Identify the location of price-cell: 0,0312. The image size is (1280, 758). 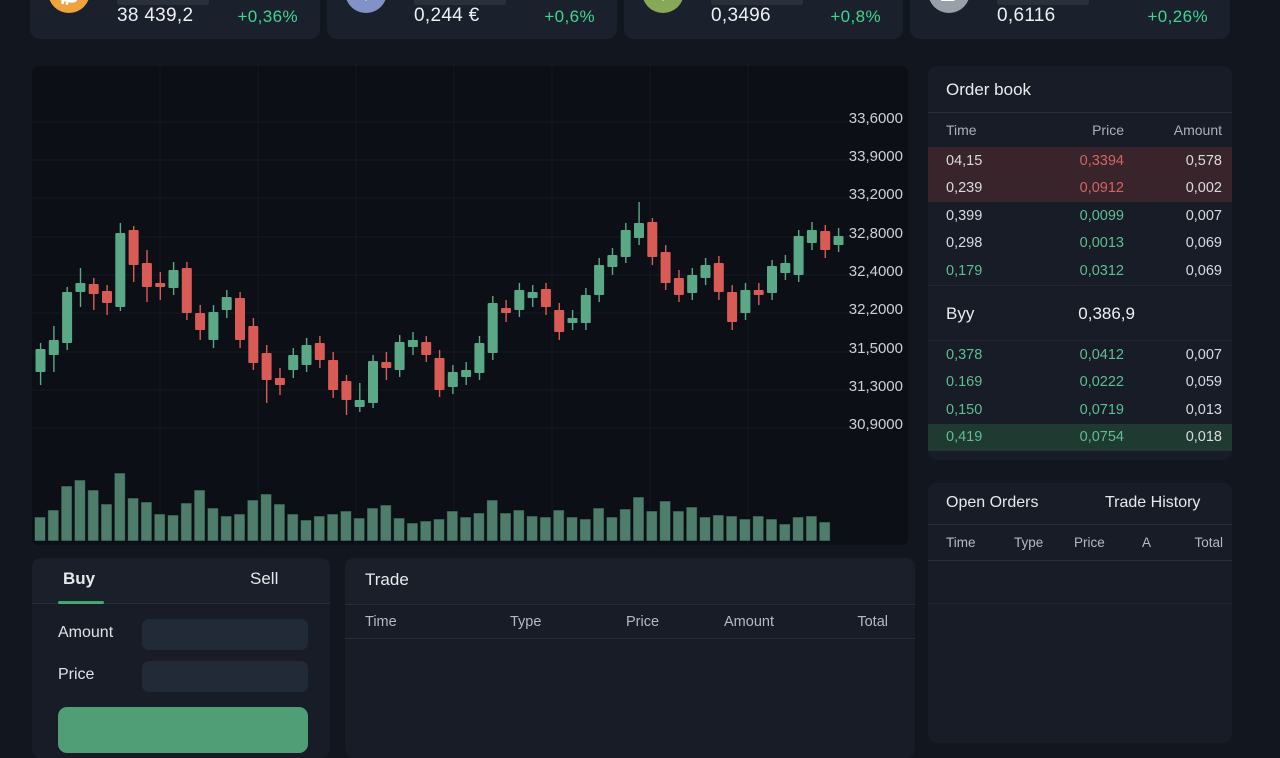
(1101, 270).